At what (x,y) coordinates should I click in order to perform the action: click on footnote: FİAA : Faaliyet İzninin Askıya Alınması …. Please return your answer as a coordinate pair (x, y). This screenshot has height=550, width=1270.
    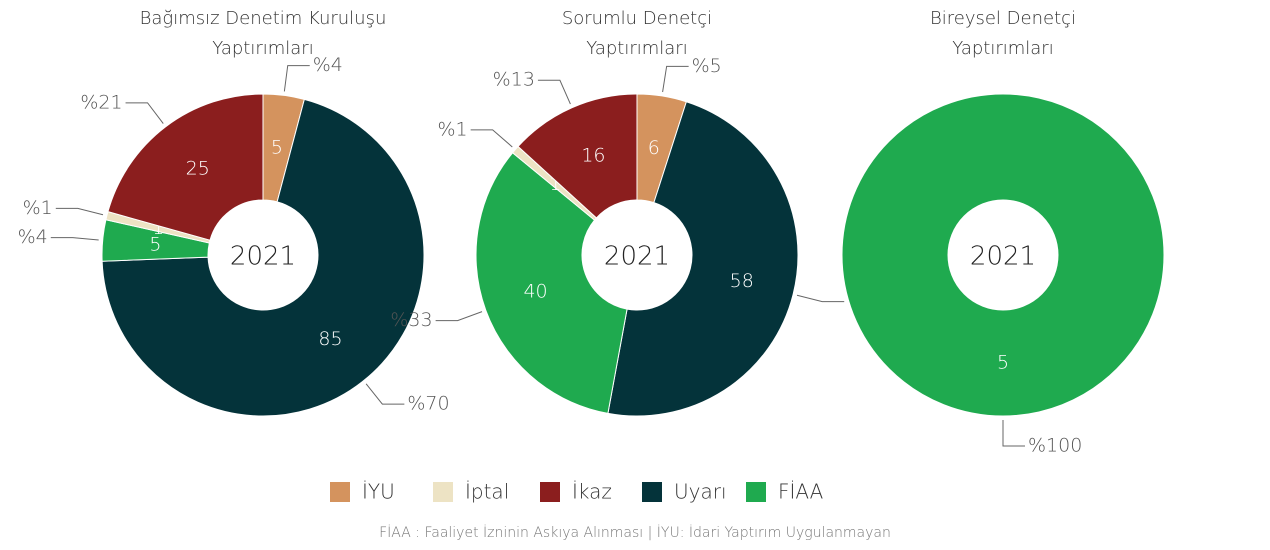
    Looking at the image, I should click on (635, 532).